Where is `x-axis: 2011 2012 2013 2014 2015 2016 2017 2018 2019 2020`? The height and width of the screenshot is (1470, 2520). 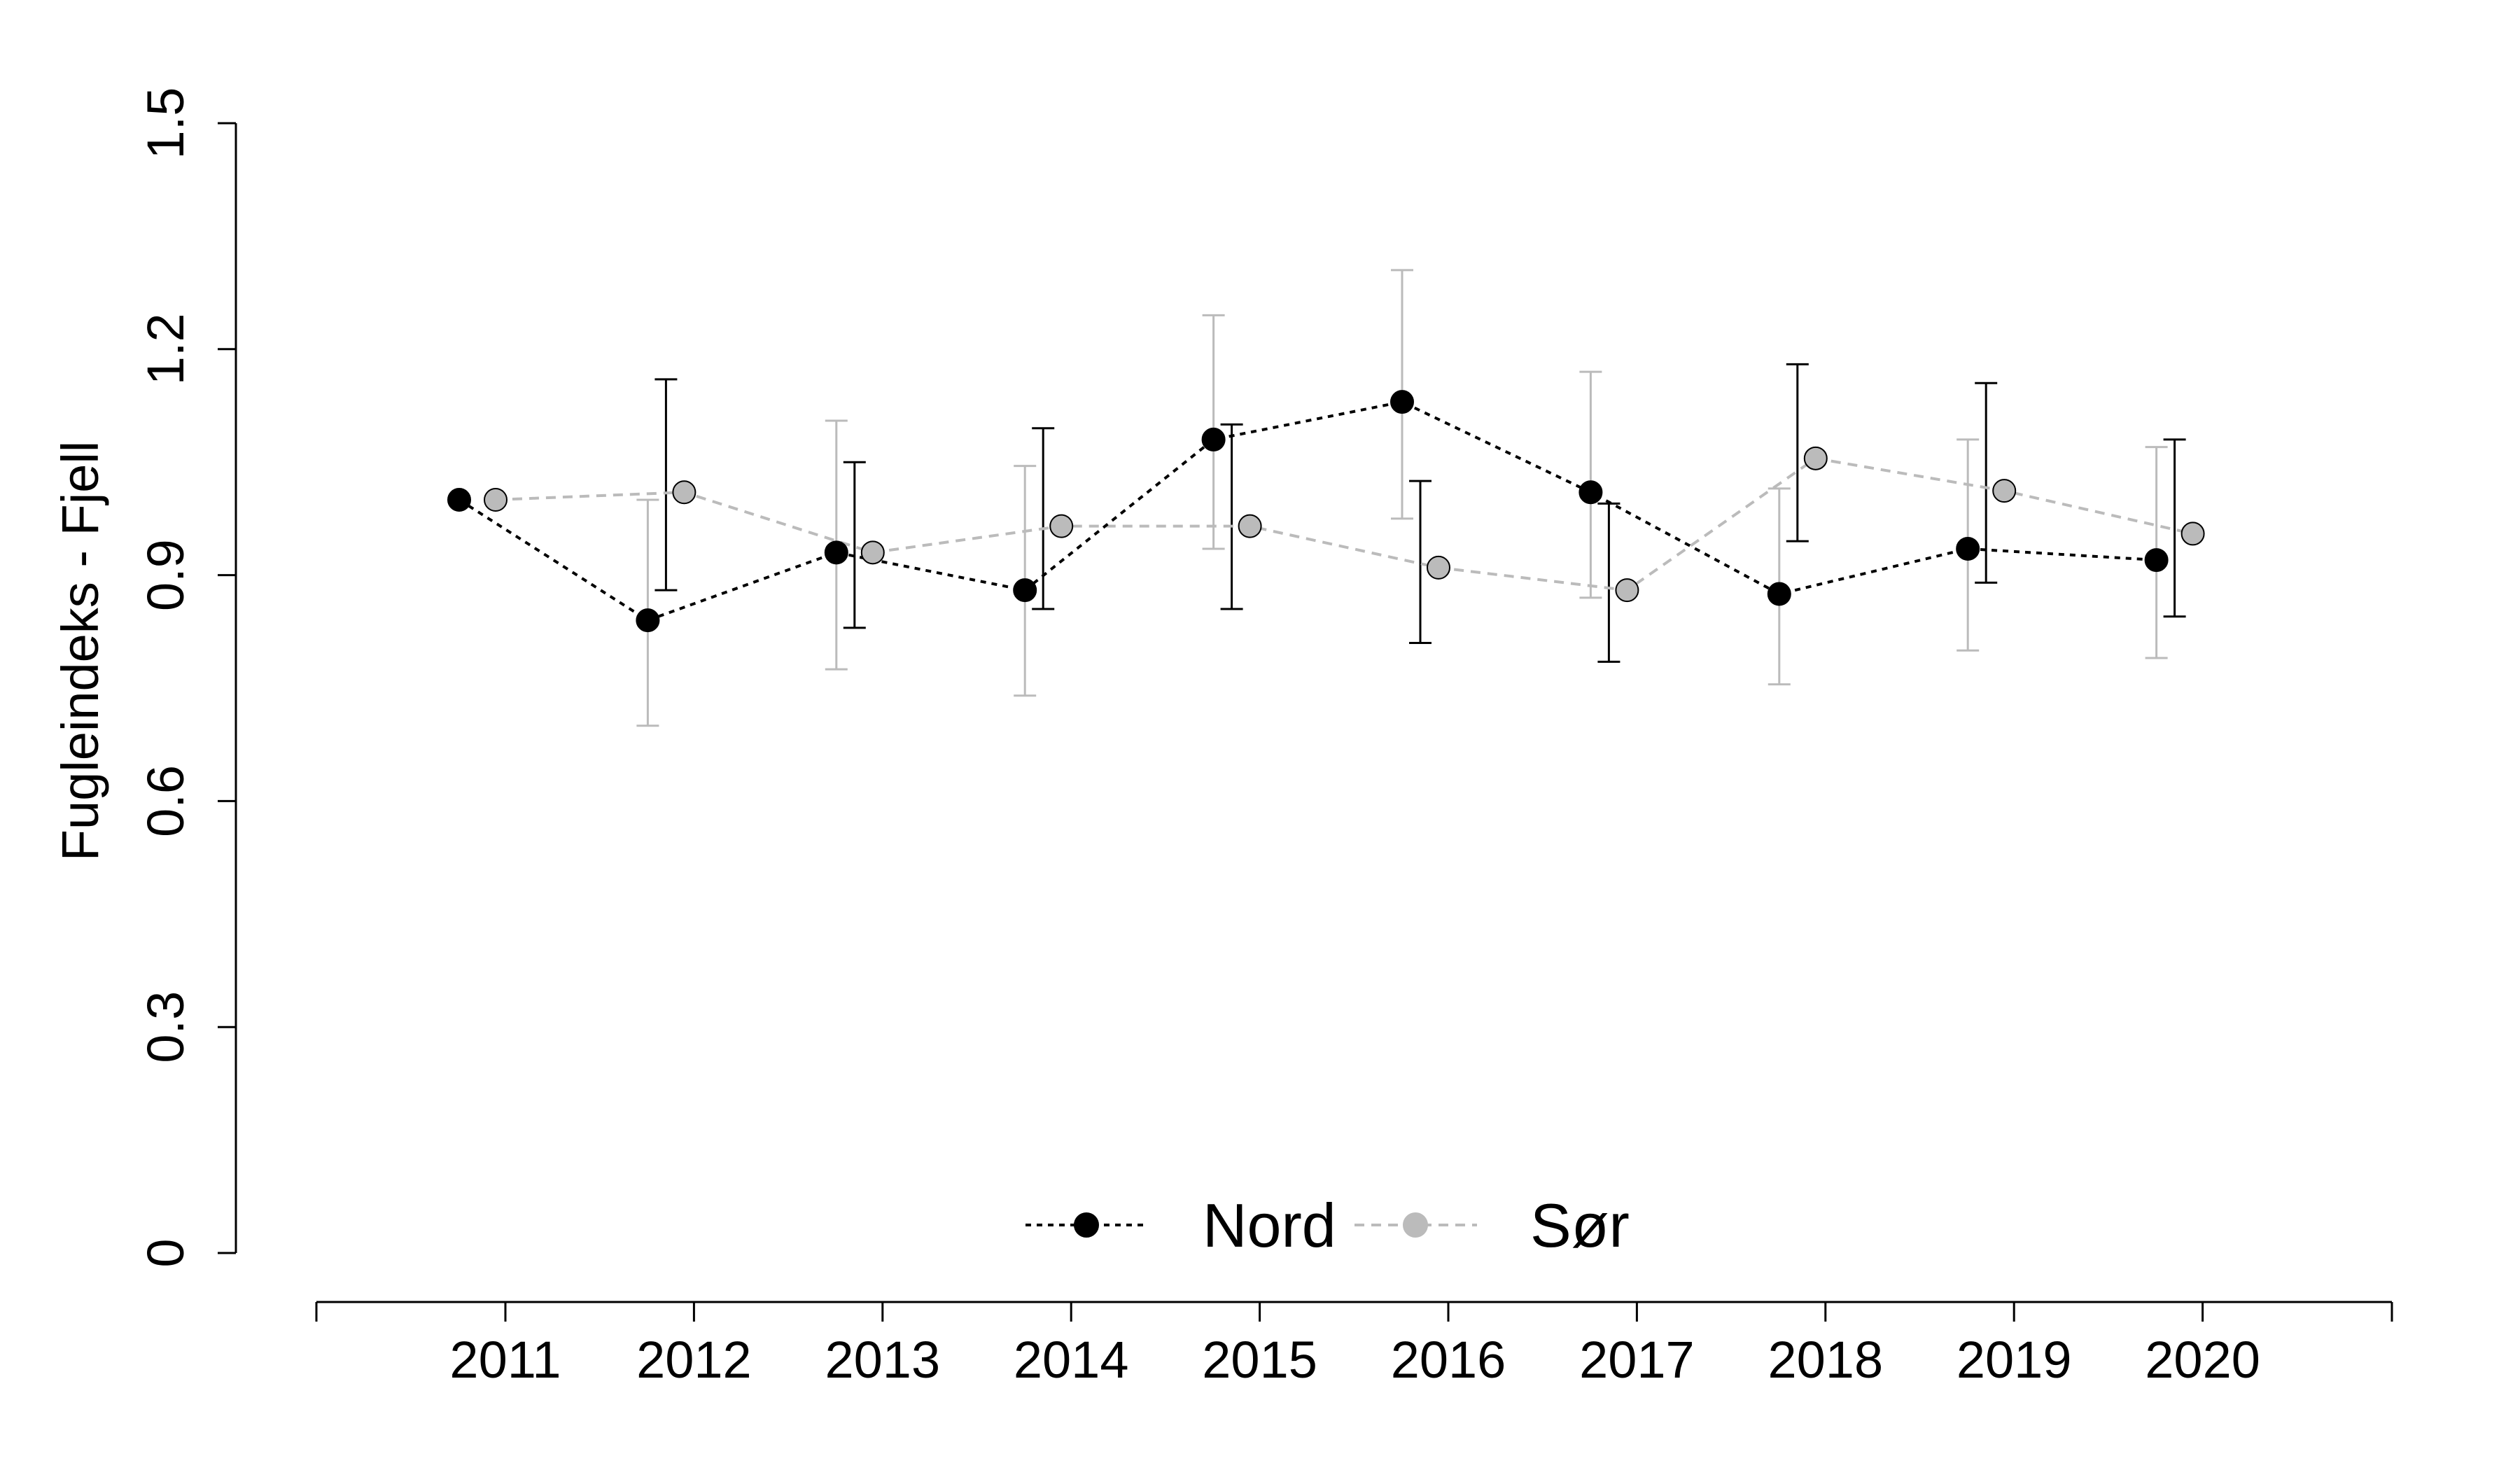 x-axis: 2011 2012 2013 2014 2015 2016 2017 2018 2019 2020 is located at coordinates (1354, 1345).